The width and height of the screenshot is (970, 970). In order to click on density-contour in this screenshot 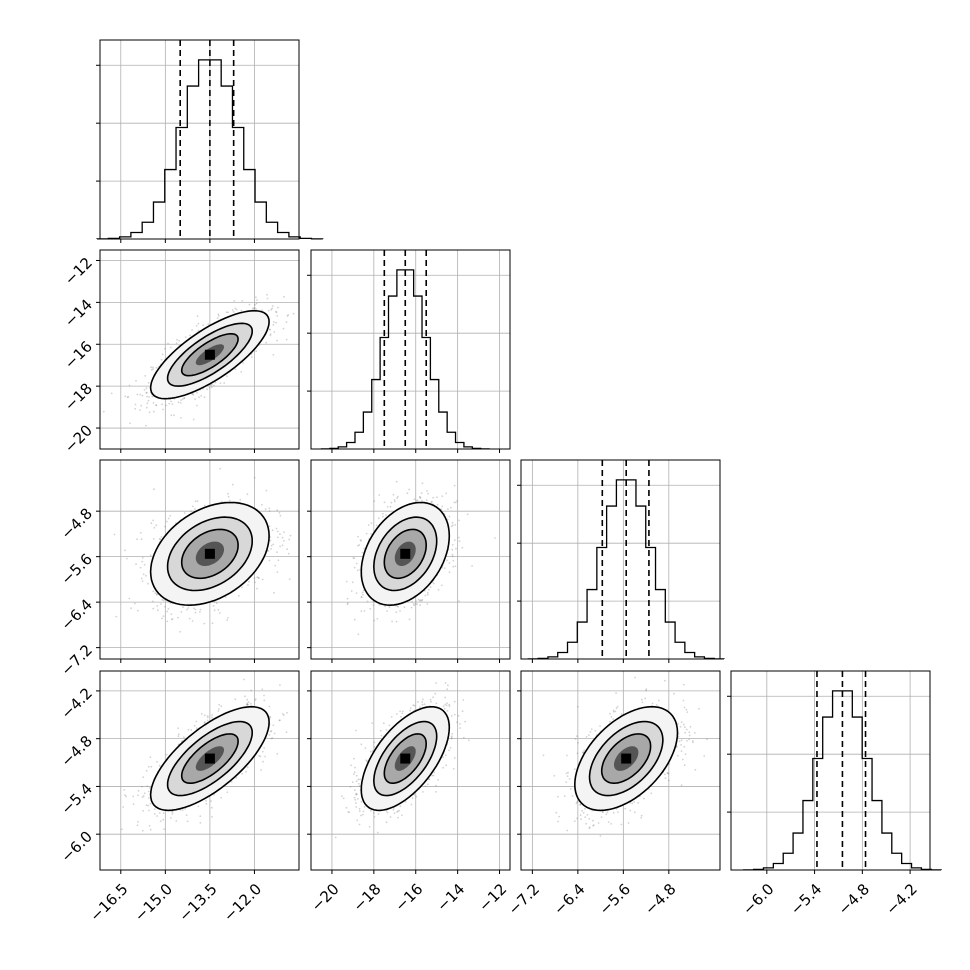, I will do `click(209, 554)`.